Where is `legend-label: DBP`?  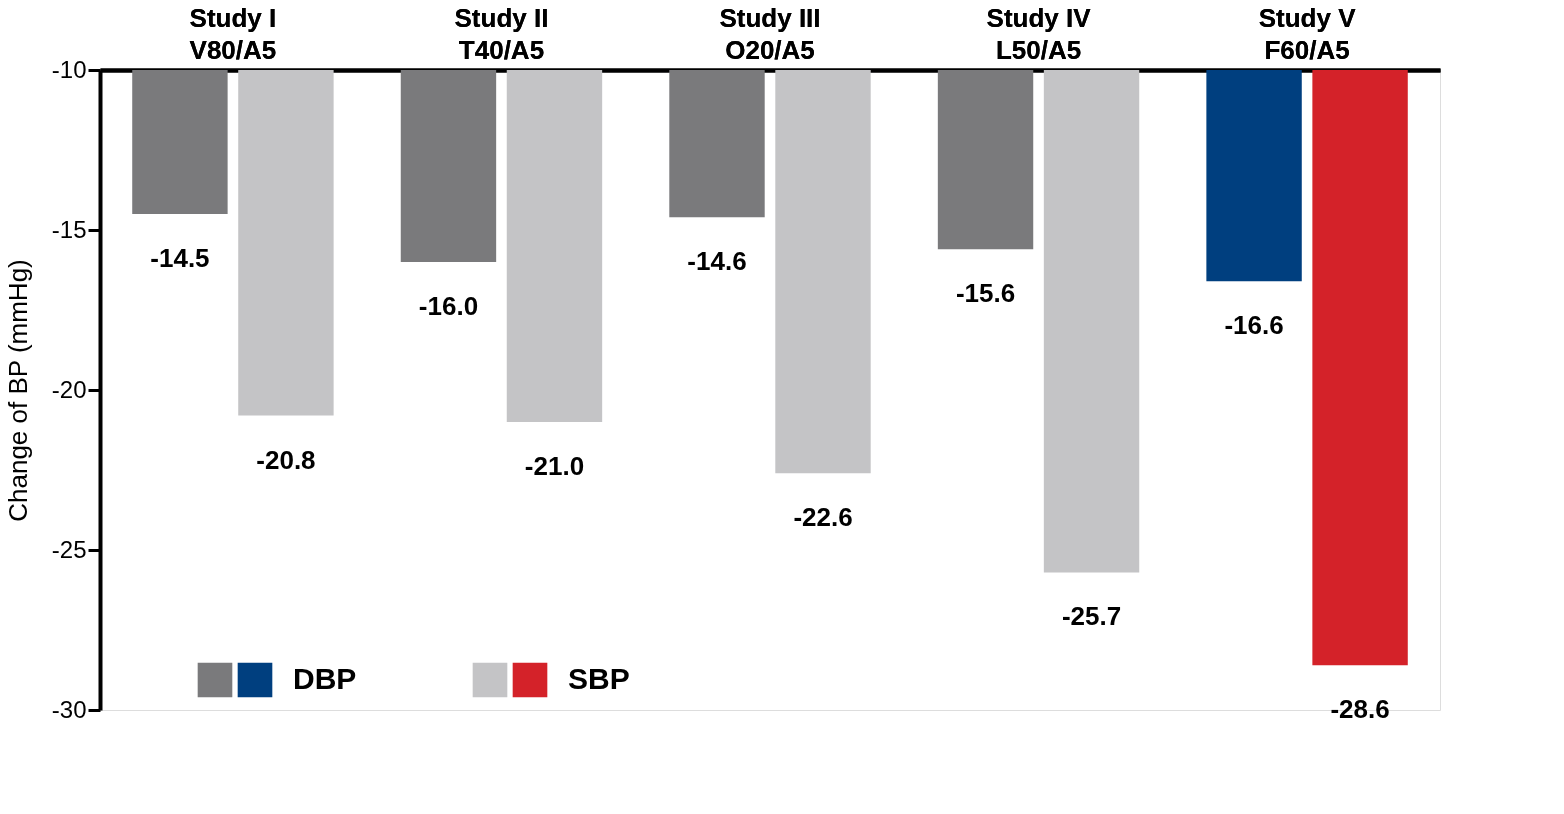 legend-label: DBP is located at coordinates (325, 678).